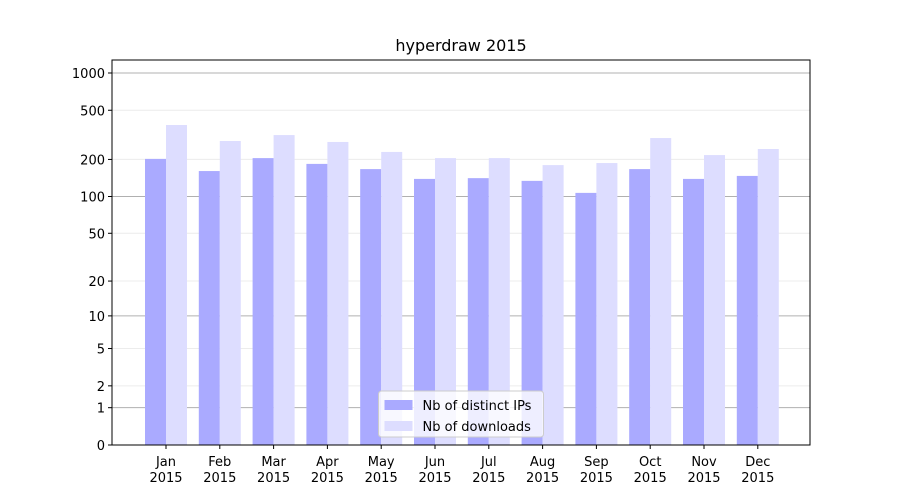 The image size is (900, 504). What do you see at coordinates (92, 160) in the screenshot?
I see `y-tick-label: 200` at bounding box center [92, 160].